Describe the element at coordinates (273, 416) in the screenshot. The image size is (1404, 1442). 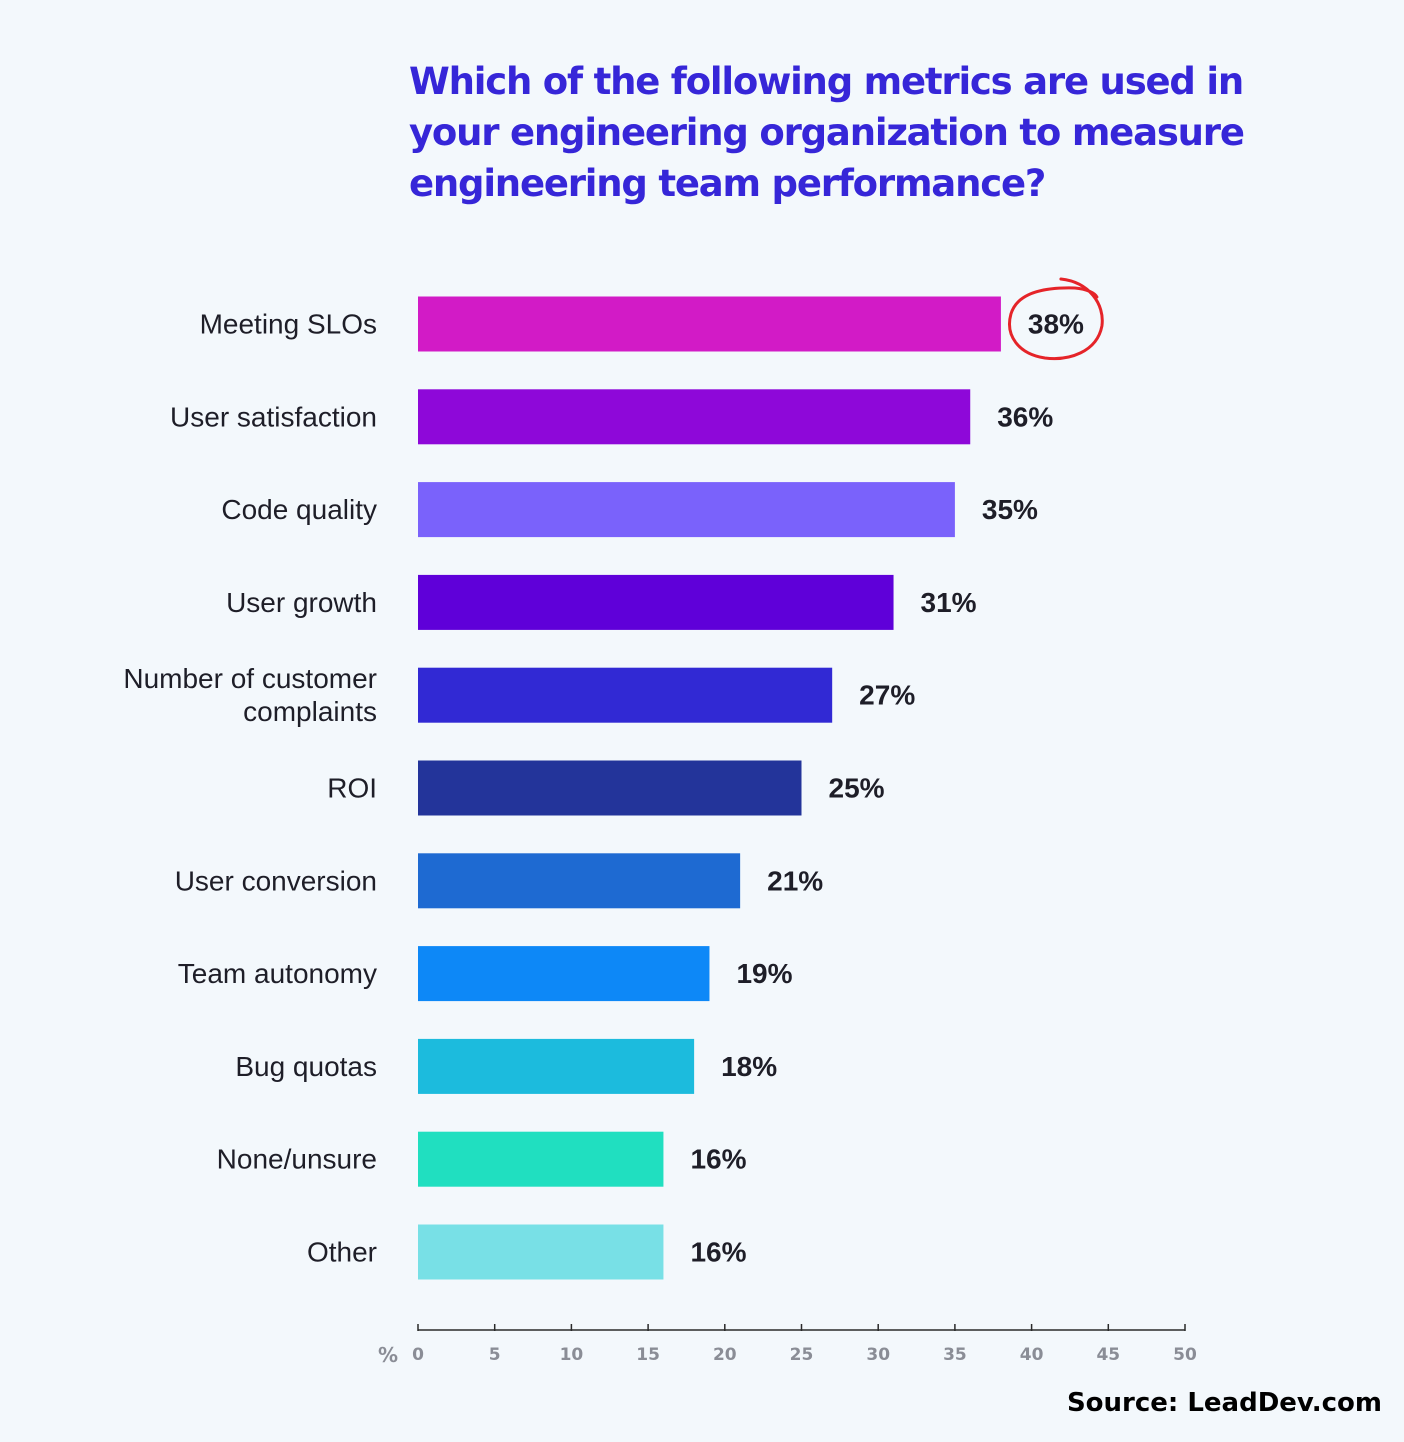
I see `category-label: User satisfaction` at that location.